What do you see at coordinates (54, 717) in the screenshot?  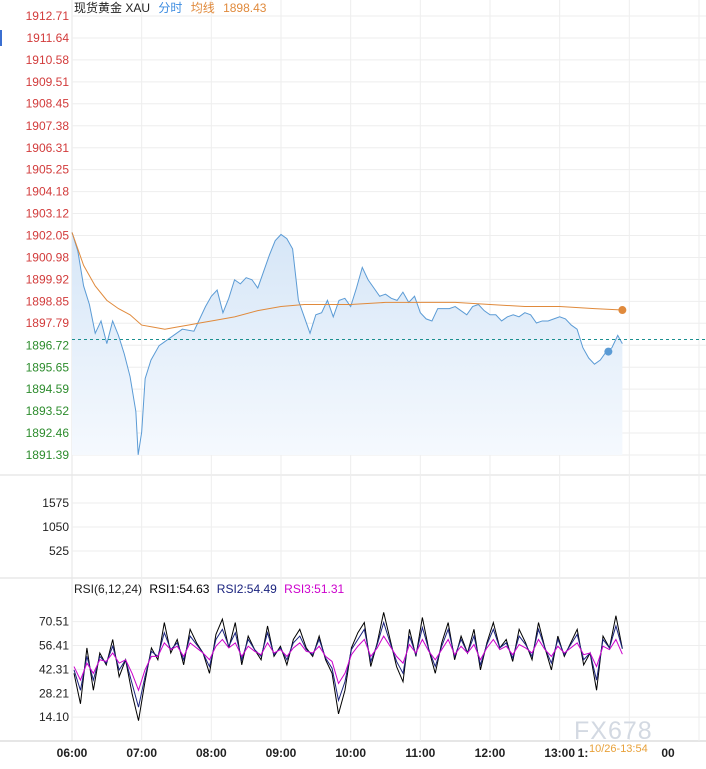 I see `rsi-axis-tick: 14.10` at bounding box center [54, 717].